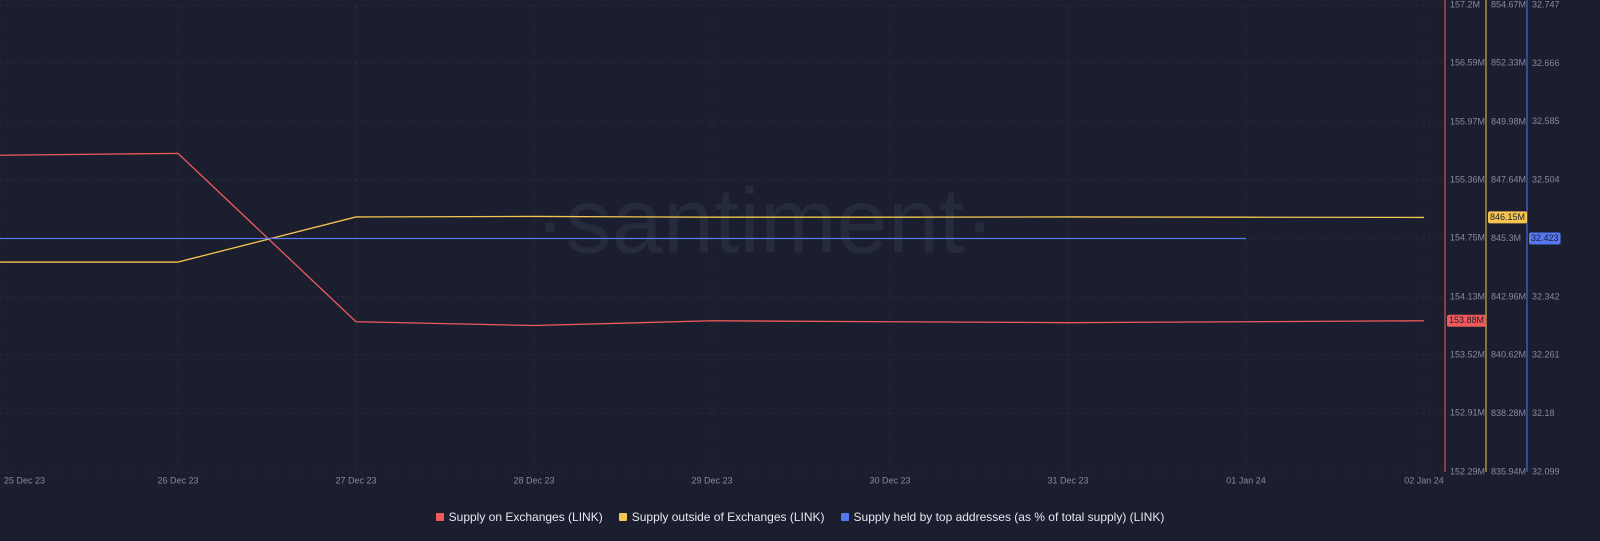  What do you see at coordinates (1546, 4) in the screenshot?
I see `y-tick-label: 32.747` at bounding box center [1546, 4].